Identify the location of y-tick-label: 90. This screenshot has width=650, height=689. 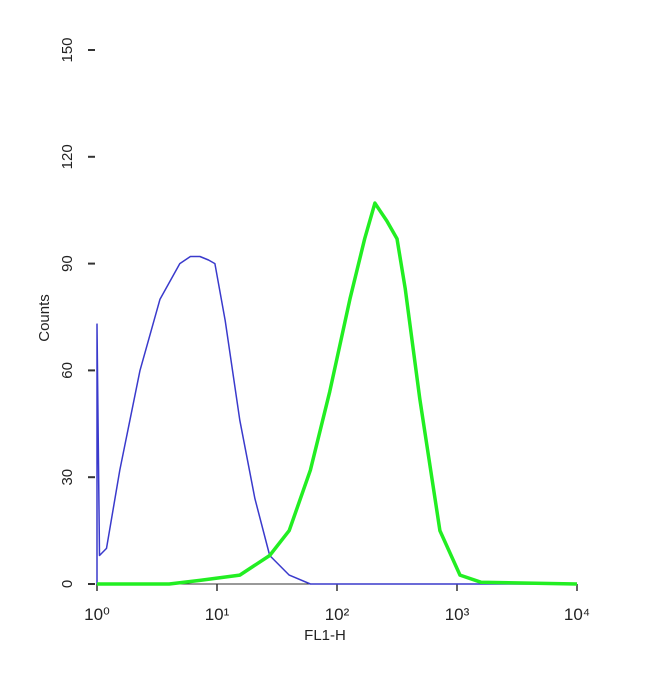
(67, 263).